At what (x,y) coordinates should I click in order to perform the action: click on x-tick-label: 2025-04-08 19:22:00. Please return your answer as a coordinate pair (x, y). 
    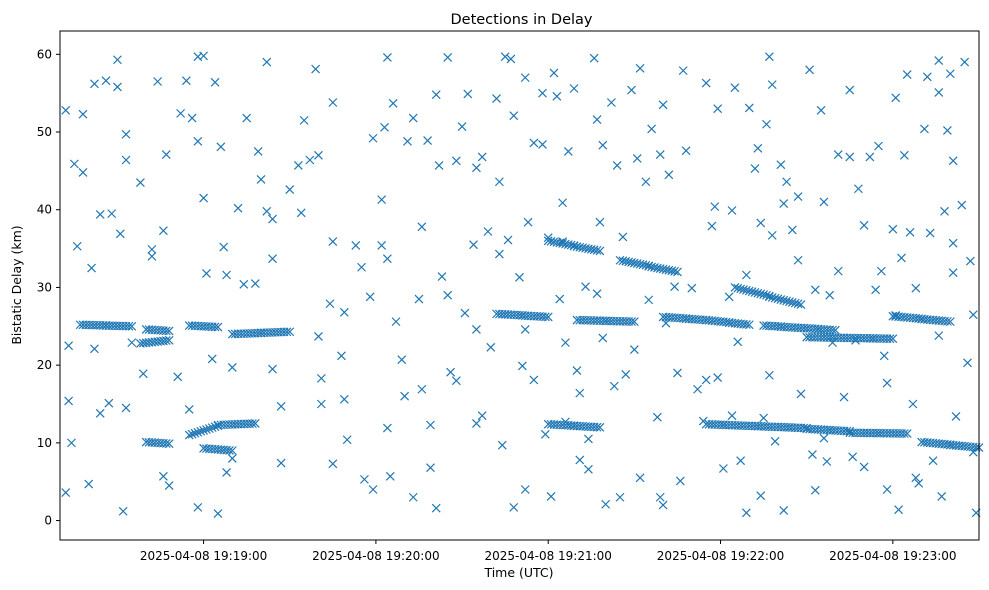
    Looking at the image, I should click on (720, 556).